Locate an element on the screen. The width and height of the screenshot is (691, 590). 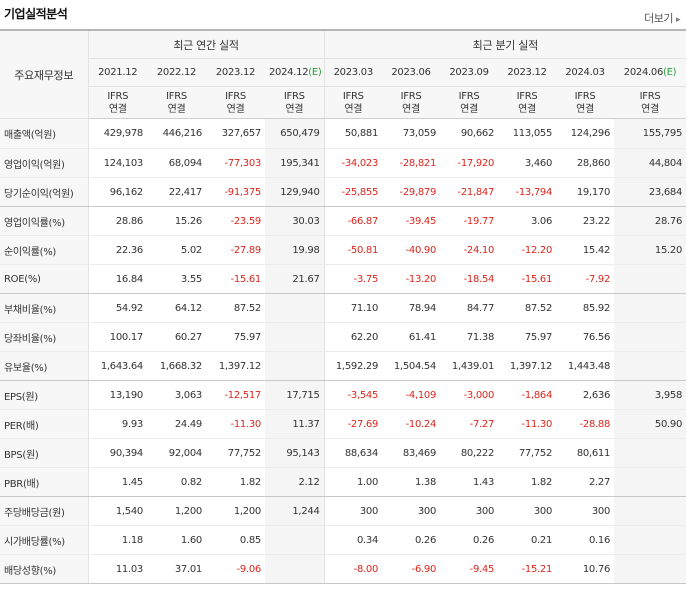
more-link: 더보기 ▸ is located at coordinates (662, 18).